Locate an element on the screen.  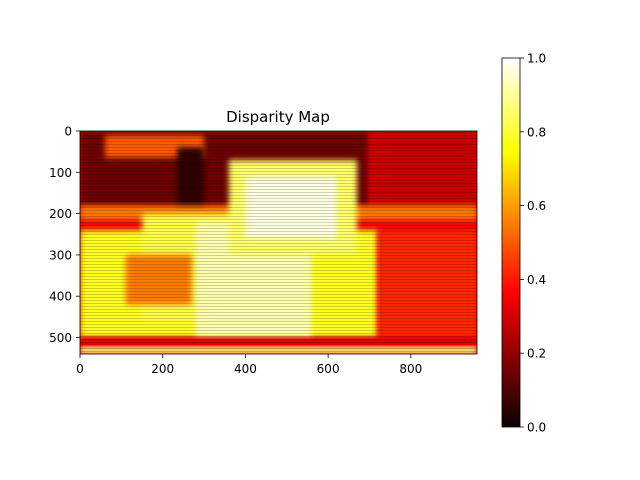
y-axis: 0 100 200 300 400 500 is located at coordinates (64, 235).